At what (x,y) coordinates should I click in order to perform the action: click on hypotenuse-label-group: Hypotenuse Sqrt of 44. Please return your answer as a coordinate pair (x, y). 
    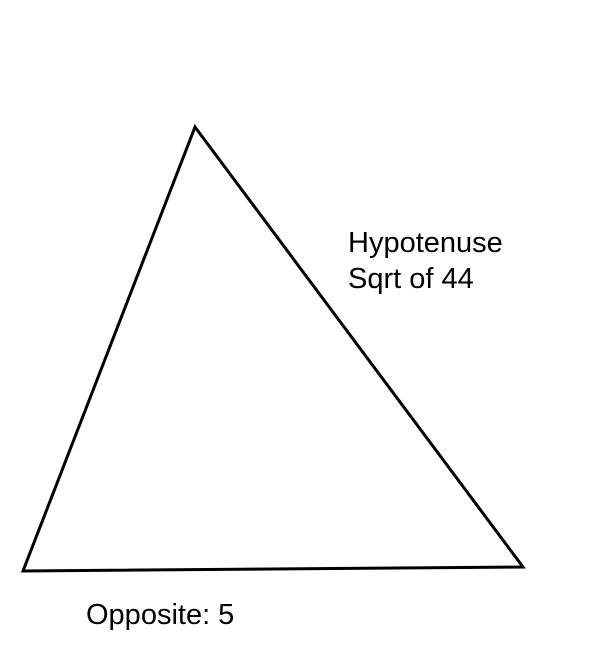
    Looking at the image, I should click on (425, 261).